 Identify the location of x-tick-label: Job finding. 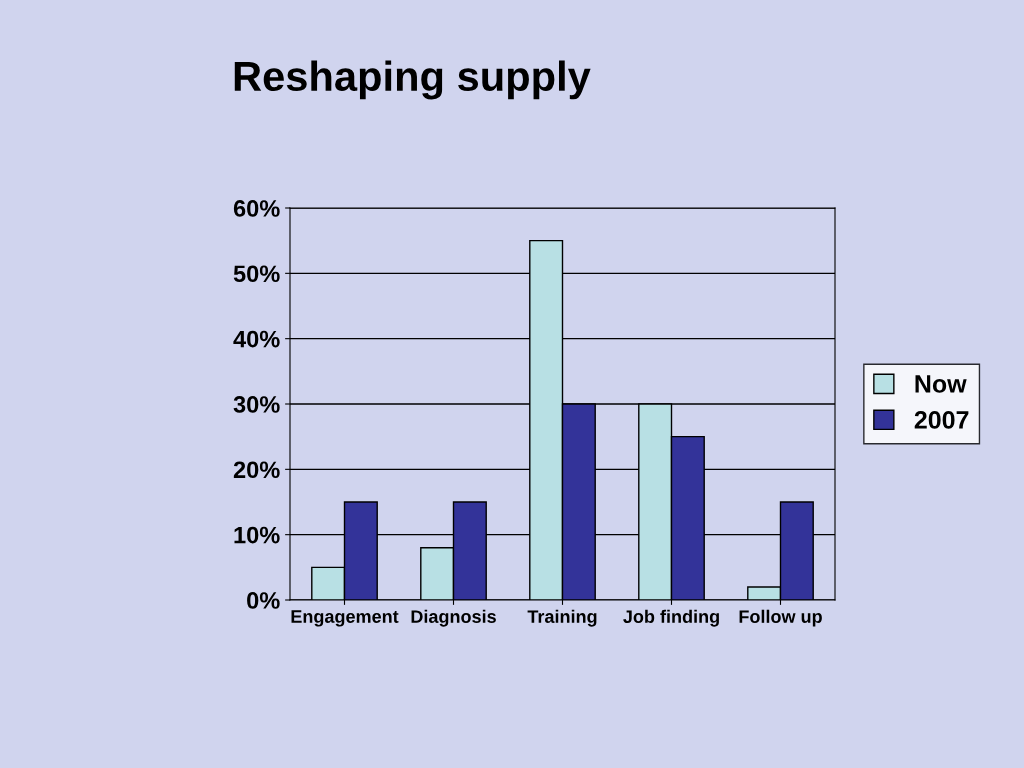
(671, 618).